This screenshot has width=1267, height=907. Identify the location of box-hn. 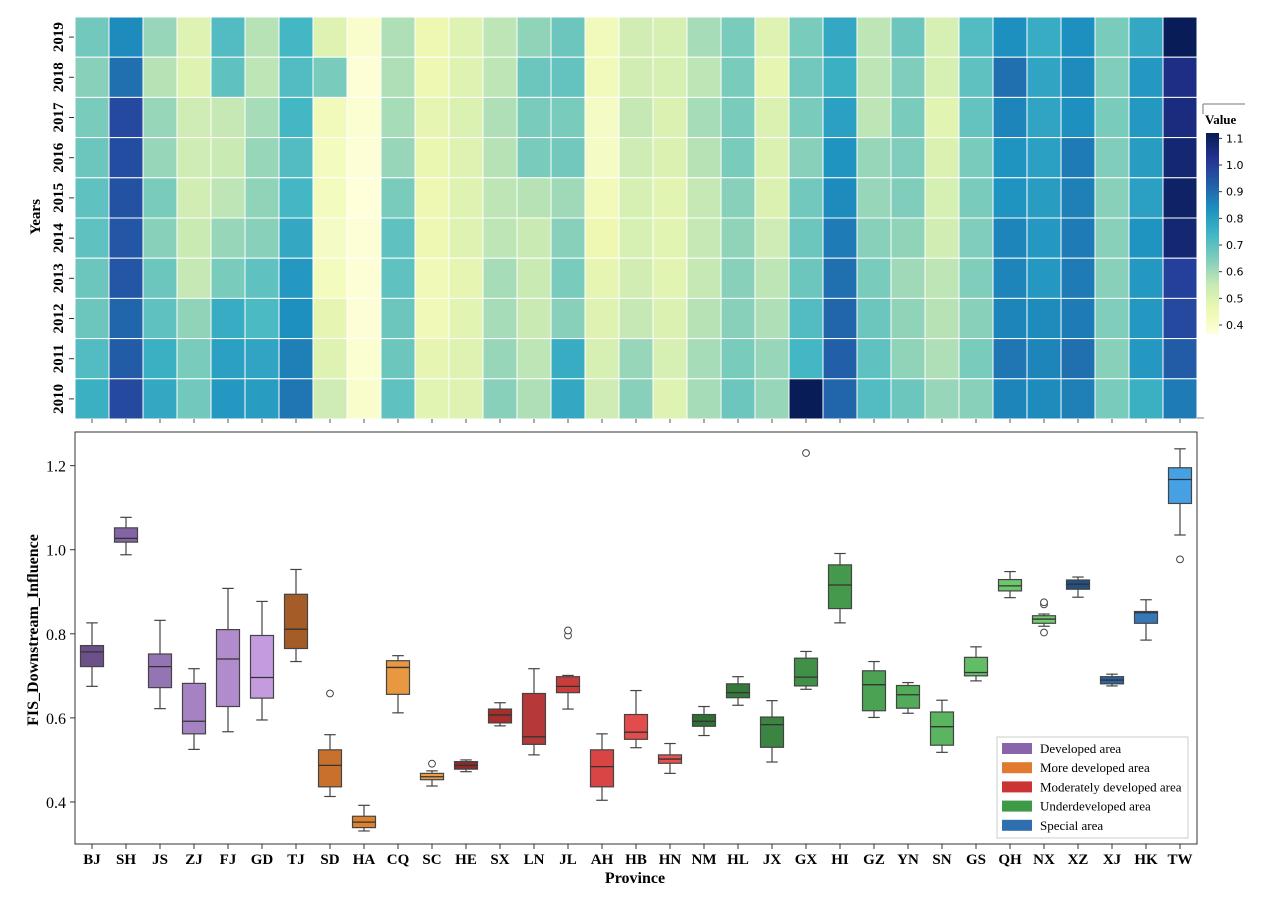
(670, 758).